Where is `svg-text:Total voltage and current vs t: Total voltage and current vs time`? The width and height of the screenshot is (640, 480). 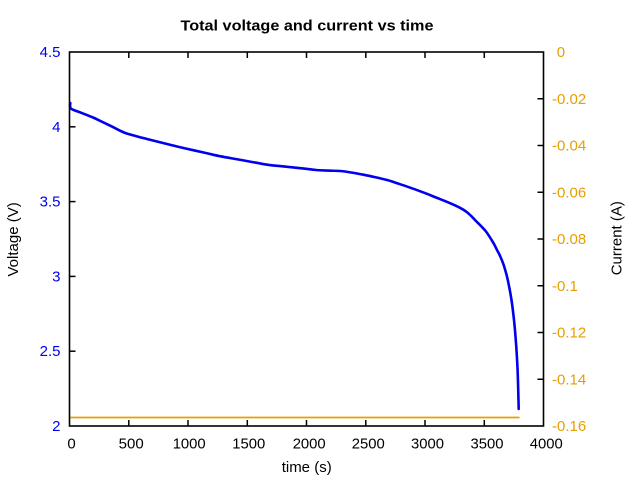 svg-text:Total voltage and current vs t: Total voltage and current vs time is located at coordinates (307, 26).